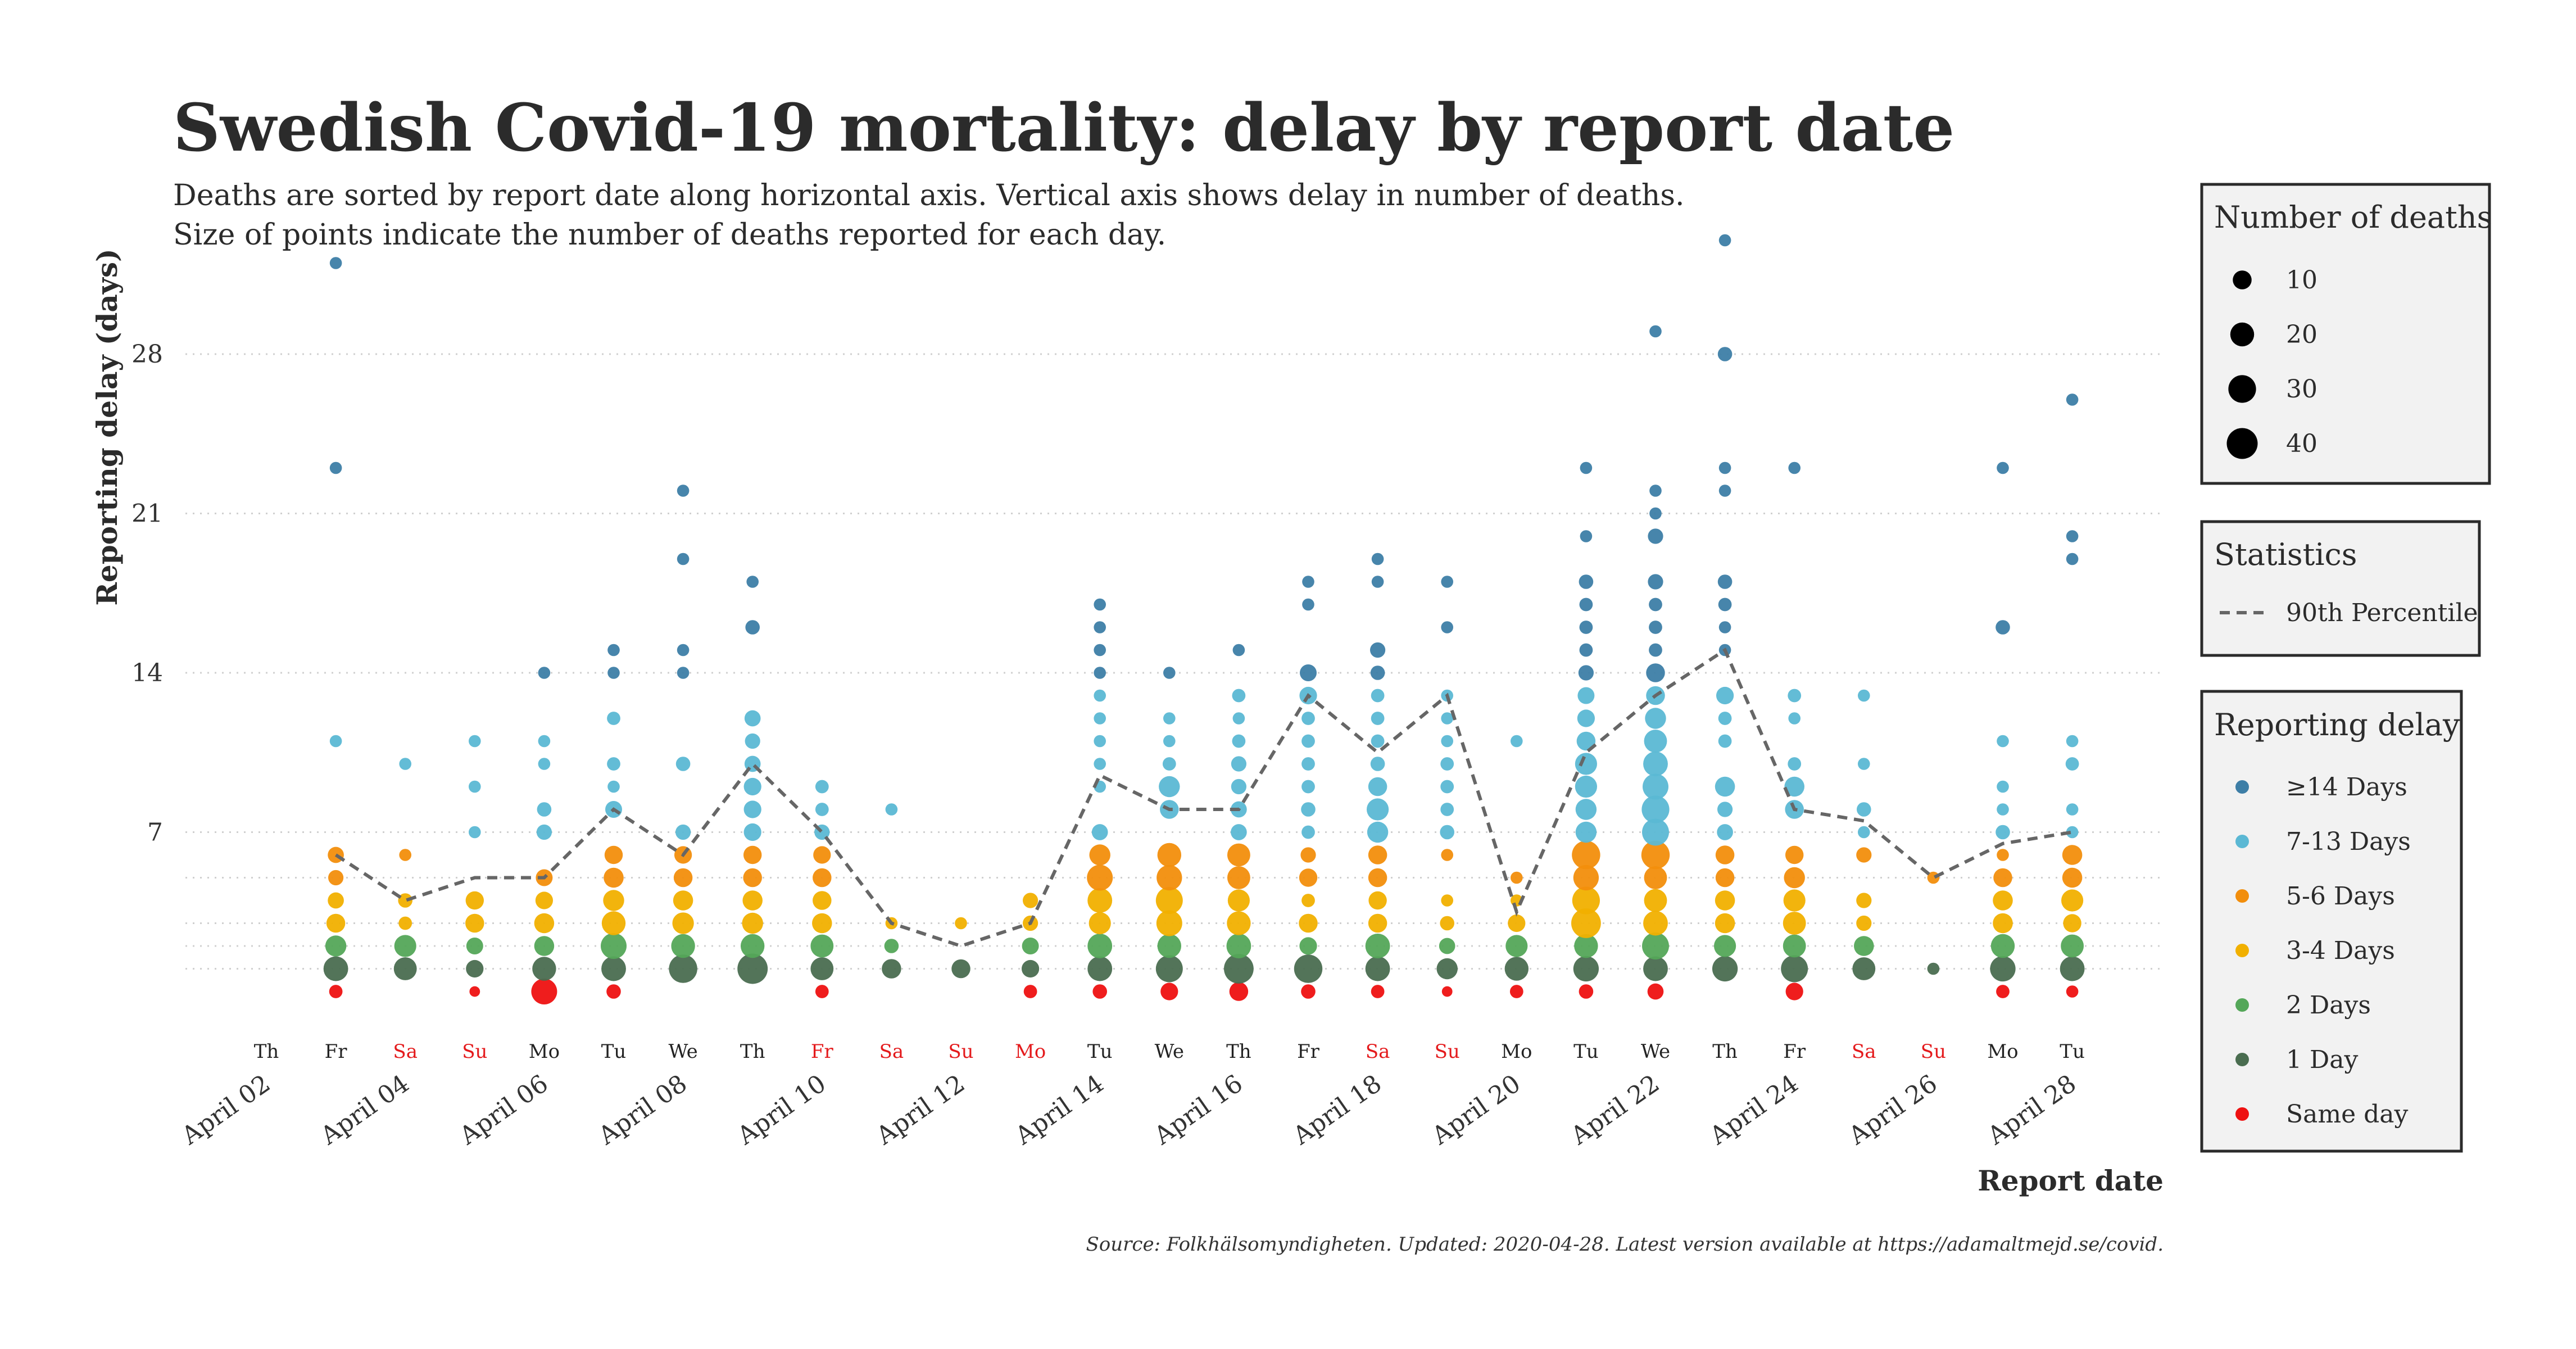 The width and height of the screenshot is (2576, 1349). I want to click on weekday-label: Tu, so click(1100, 1052).